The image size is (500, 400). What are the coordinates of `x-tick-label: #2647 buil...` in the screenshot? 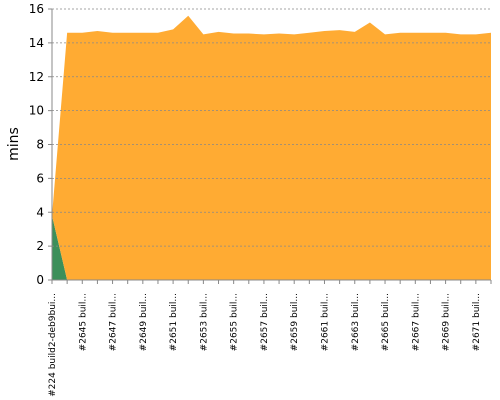 It's located at (114, 322).